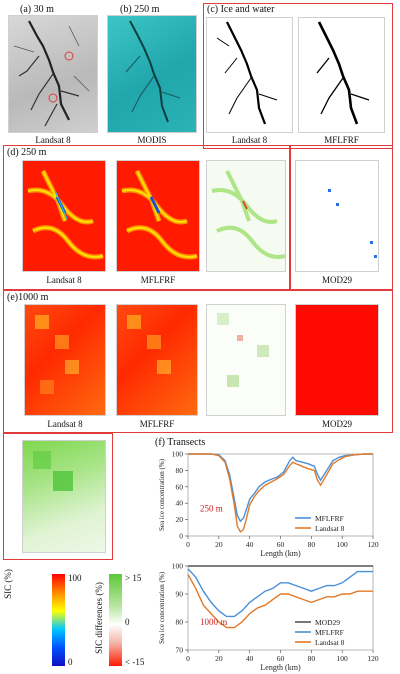 Image resolution: width=400 pixels, height=674 pixels. What do you see at coordinates (249, 140) in the screenshot?
I see `panel-c-caption-landsat8: Landsat 8` at bounding box center [249, 140].